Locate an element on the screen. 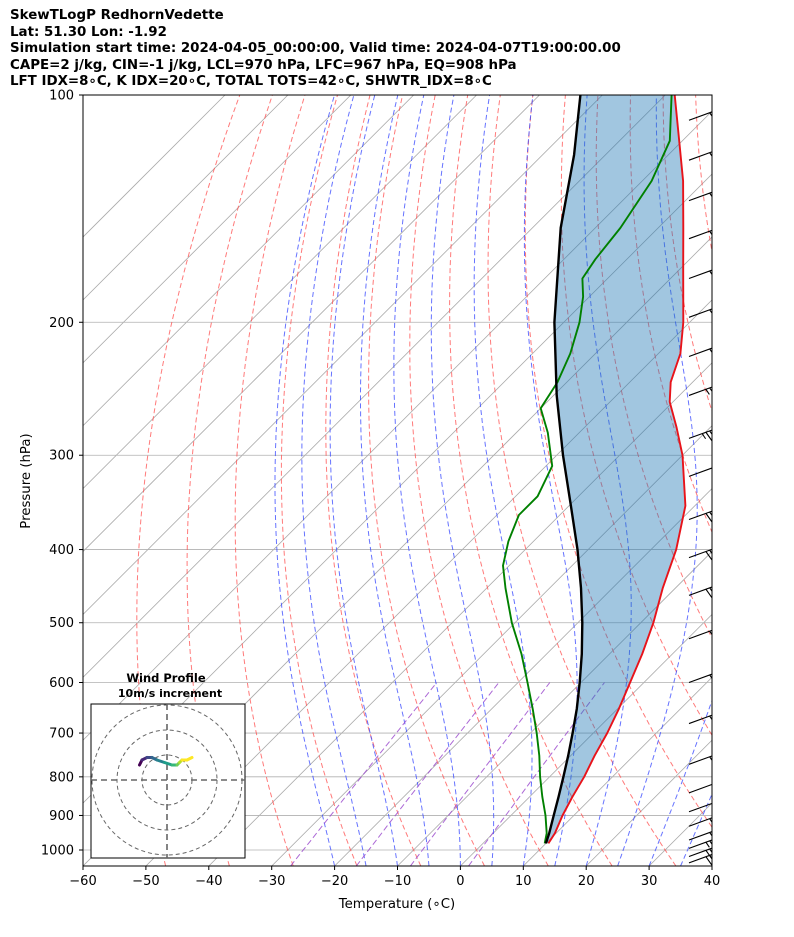  wind-barbs is located at coordinates (706, 488).